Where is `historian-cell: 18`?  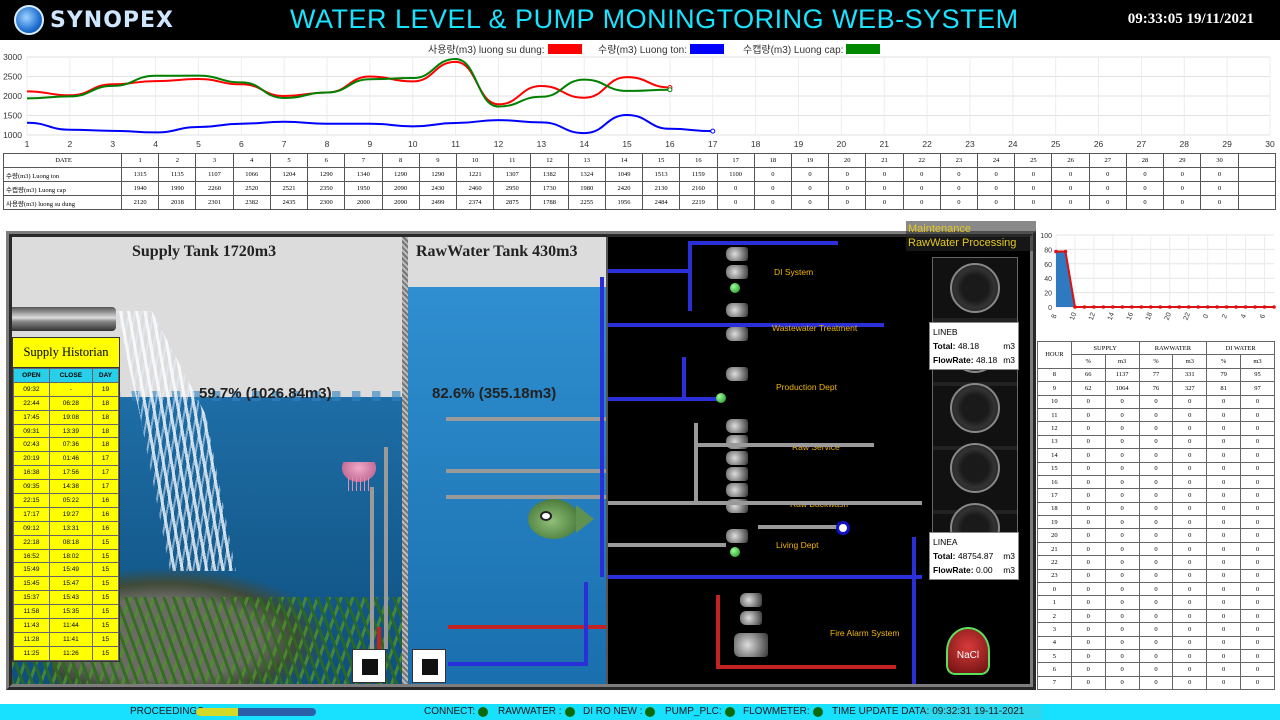
historian-cell: 18 is located at coordinates (105, 403).